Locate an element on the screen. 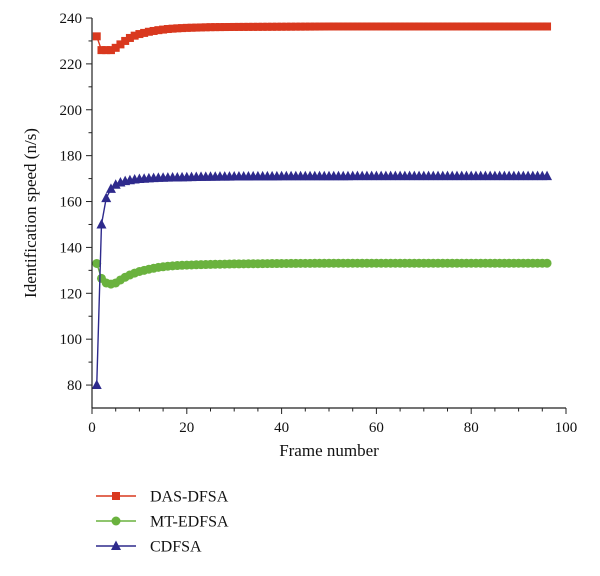 The image size is (600, 576). series-mt-edfsa is located at coordinates (322, 273).